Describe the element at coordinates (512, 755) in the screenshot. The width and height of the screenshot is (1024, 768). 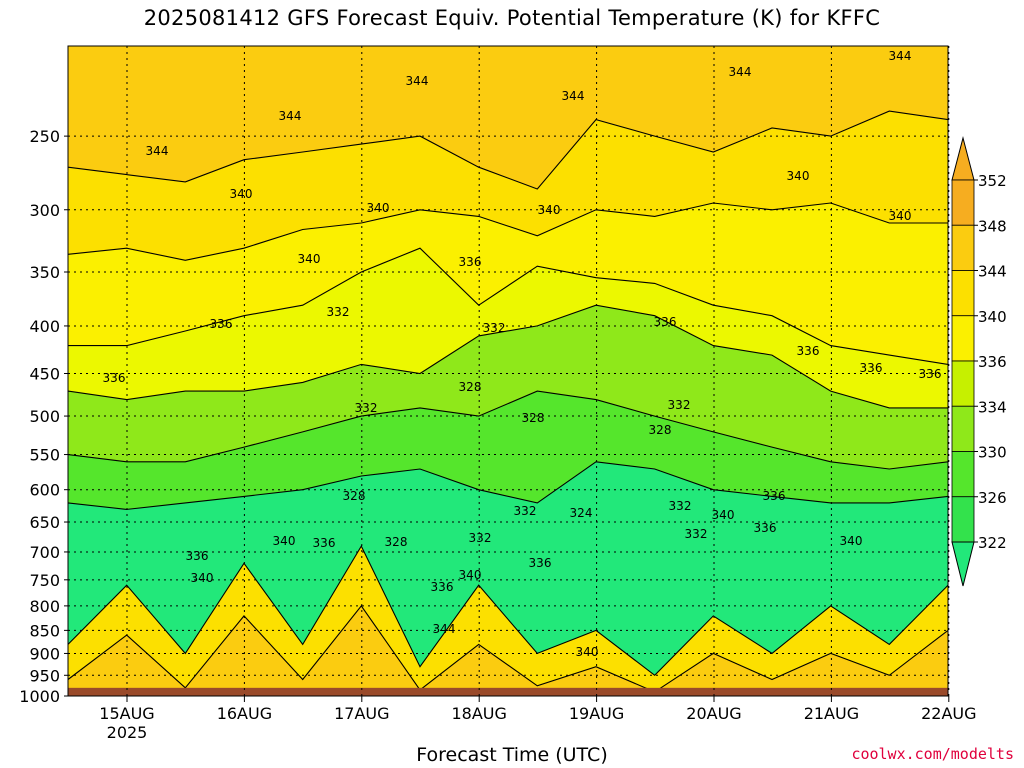
I see `x-axis-title: Forecast Time (UTC)` at that location.